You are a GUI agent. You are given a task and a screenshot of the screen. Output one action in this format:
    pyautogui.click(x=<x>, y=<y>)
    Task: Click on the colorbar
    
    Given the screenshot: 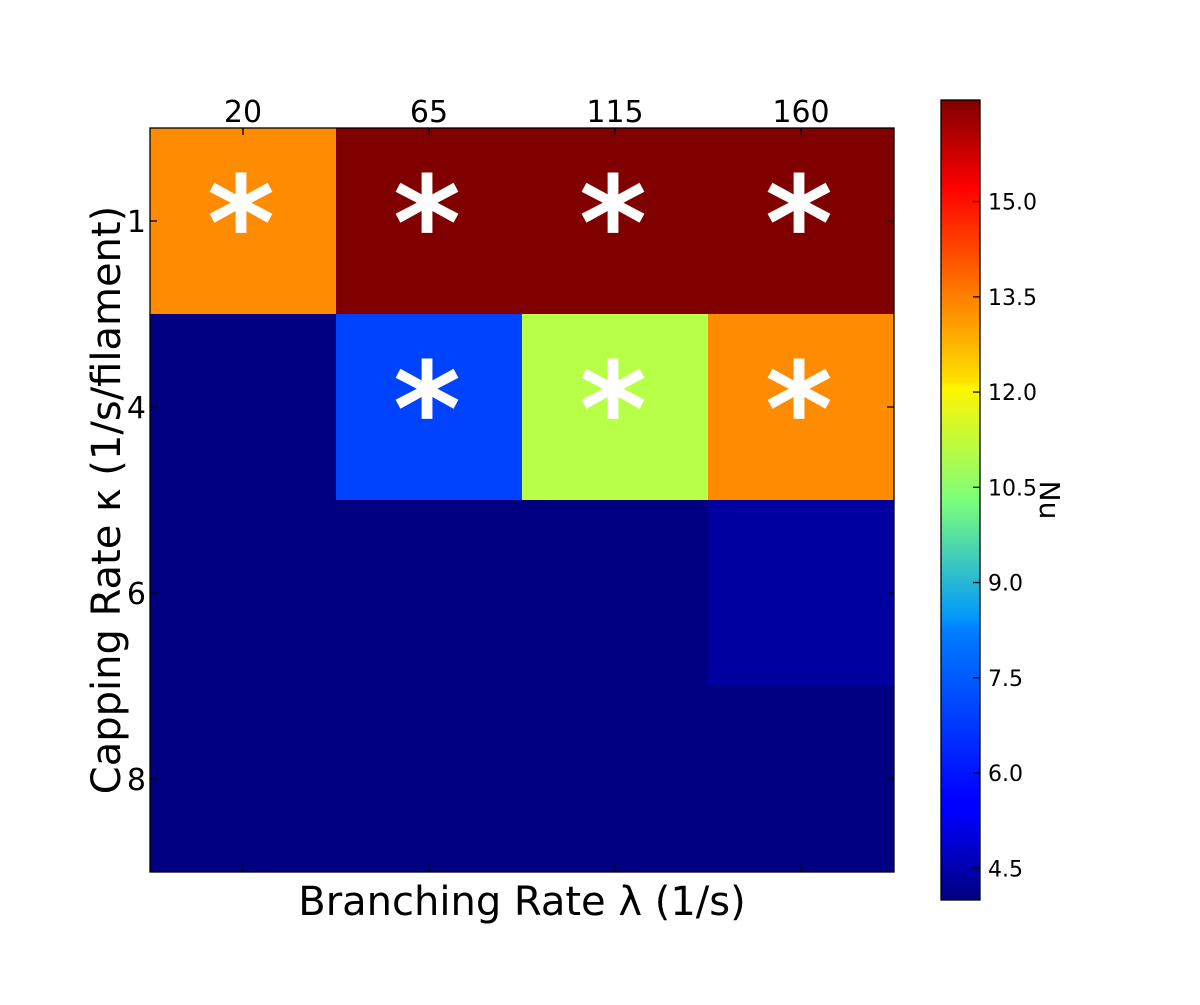 What is the action you would take?
    pyautogui.click(x=960, y=500)
    